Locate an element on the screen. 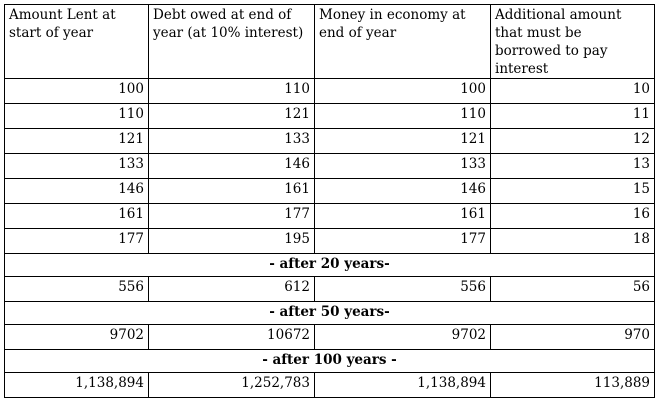 The image size is (658, 402). table-row-100-years: 1,138,894 1,252,783 1,138,894 113,889 is located at coordinates (329, 385).